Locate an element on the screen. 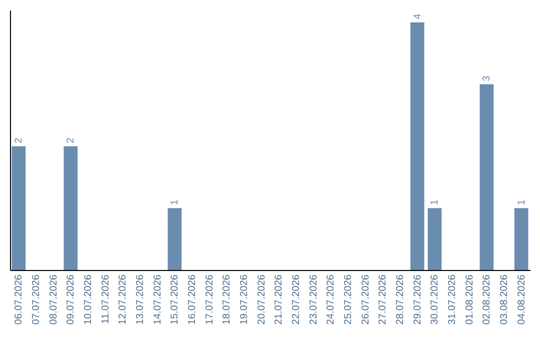  x-tick-label: 13.07.2026 is located at coordinates (140, 299).